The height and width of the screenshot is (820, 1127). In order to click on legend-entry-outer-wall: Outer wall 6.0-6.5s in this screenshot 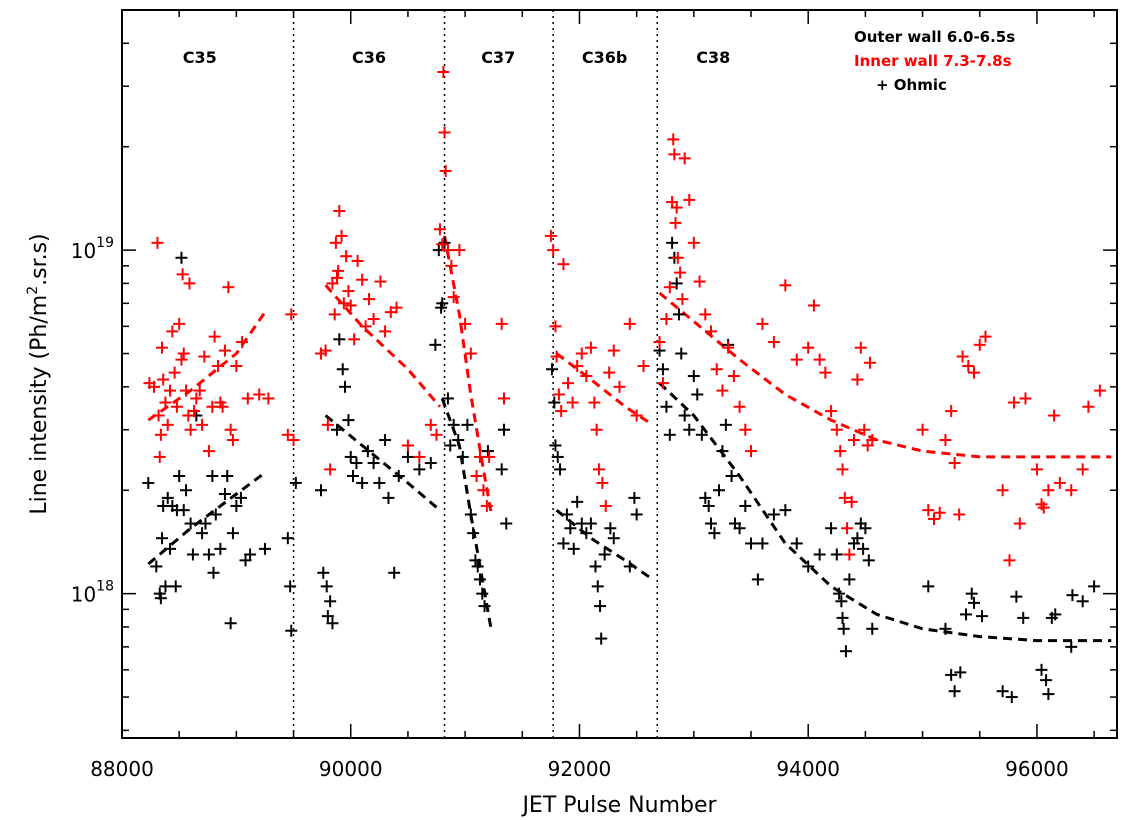, I will do `click(934, 37)`.